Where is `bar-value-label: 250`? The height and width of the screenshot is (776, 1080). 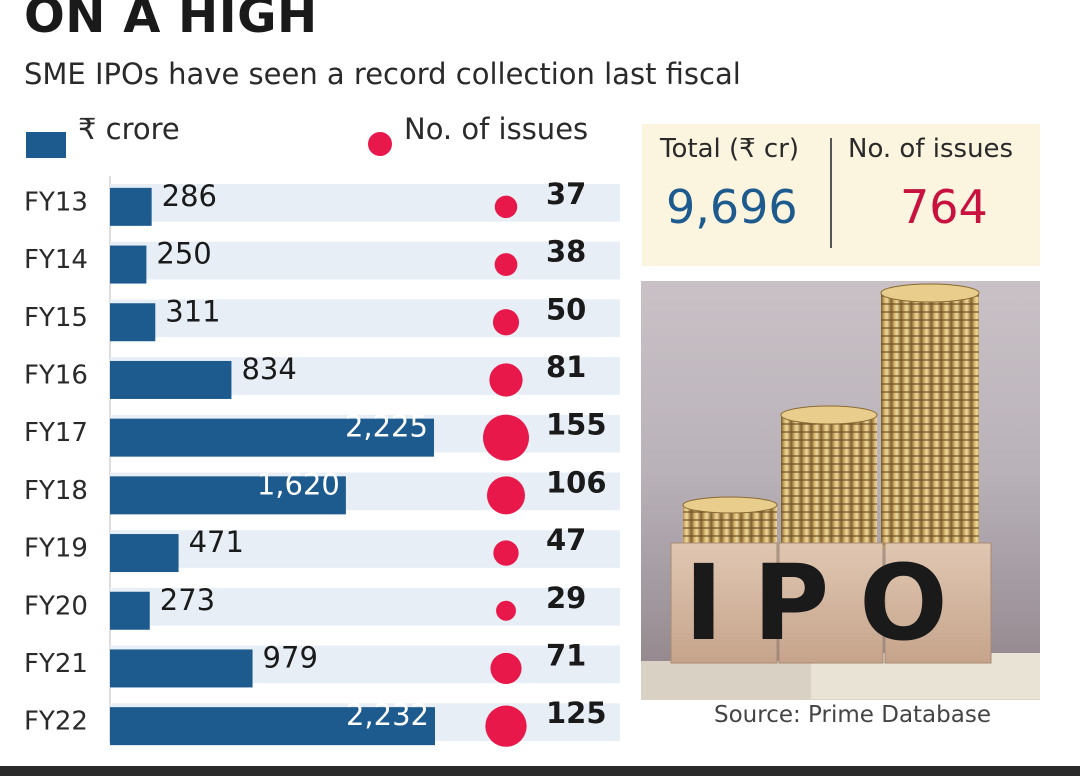 bar-value-label: 250 is located at coordinates (183, 254).